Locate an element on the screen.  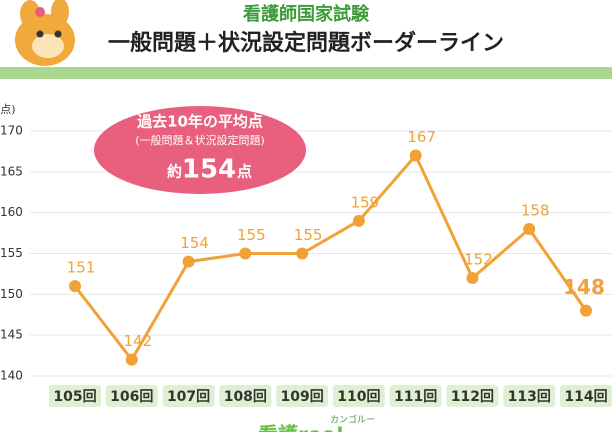
annotation-suffix: 点 is located at coordinates (244, 172).